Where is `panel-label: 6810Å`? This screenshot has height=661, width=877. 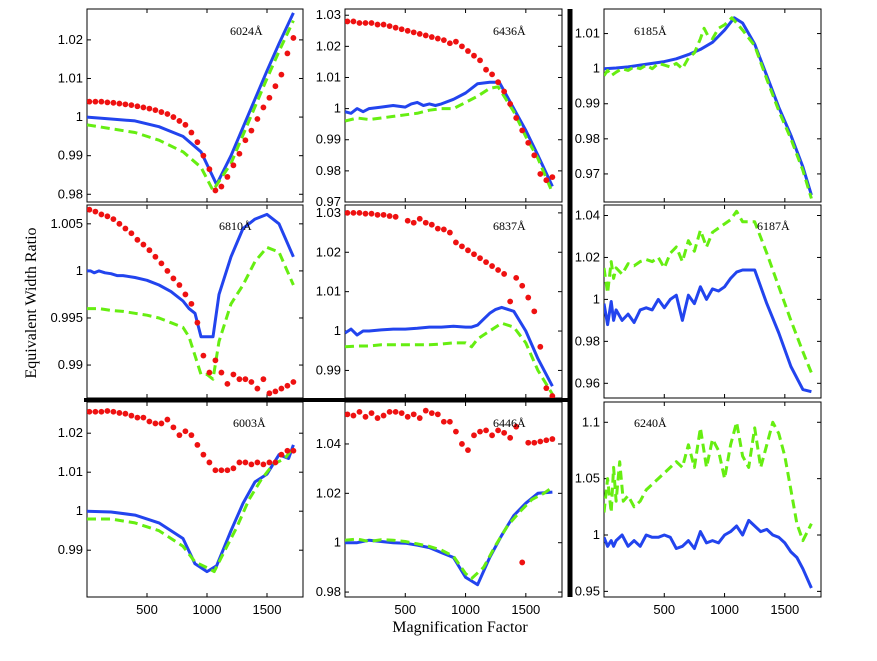 panel-label: 6810Å is located at coordinates (235, 226).